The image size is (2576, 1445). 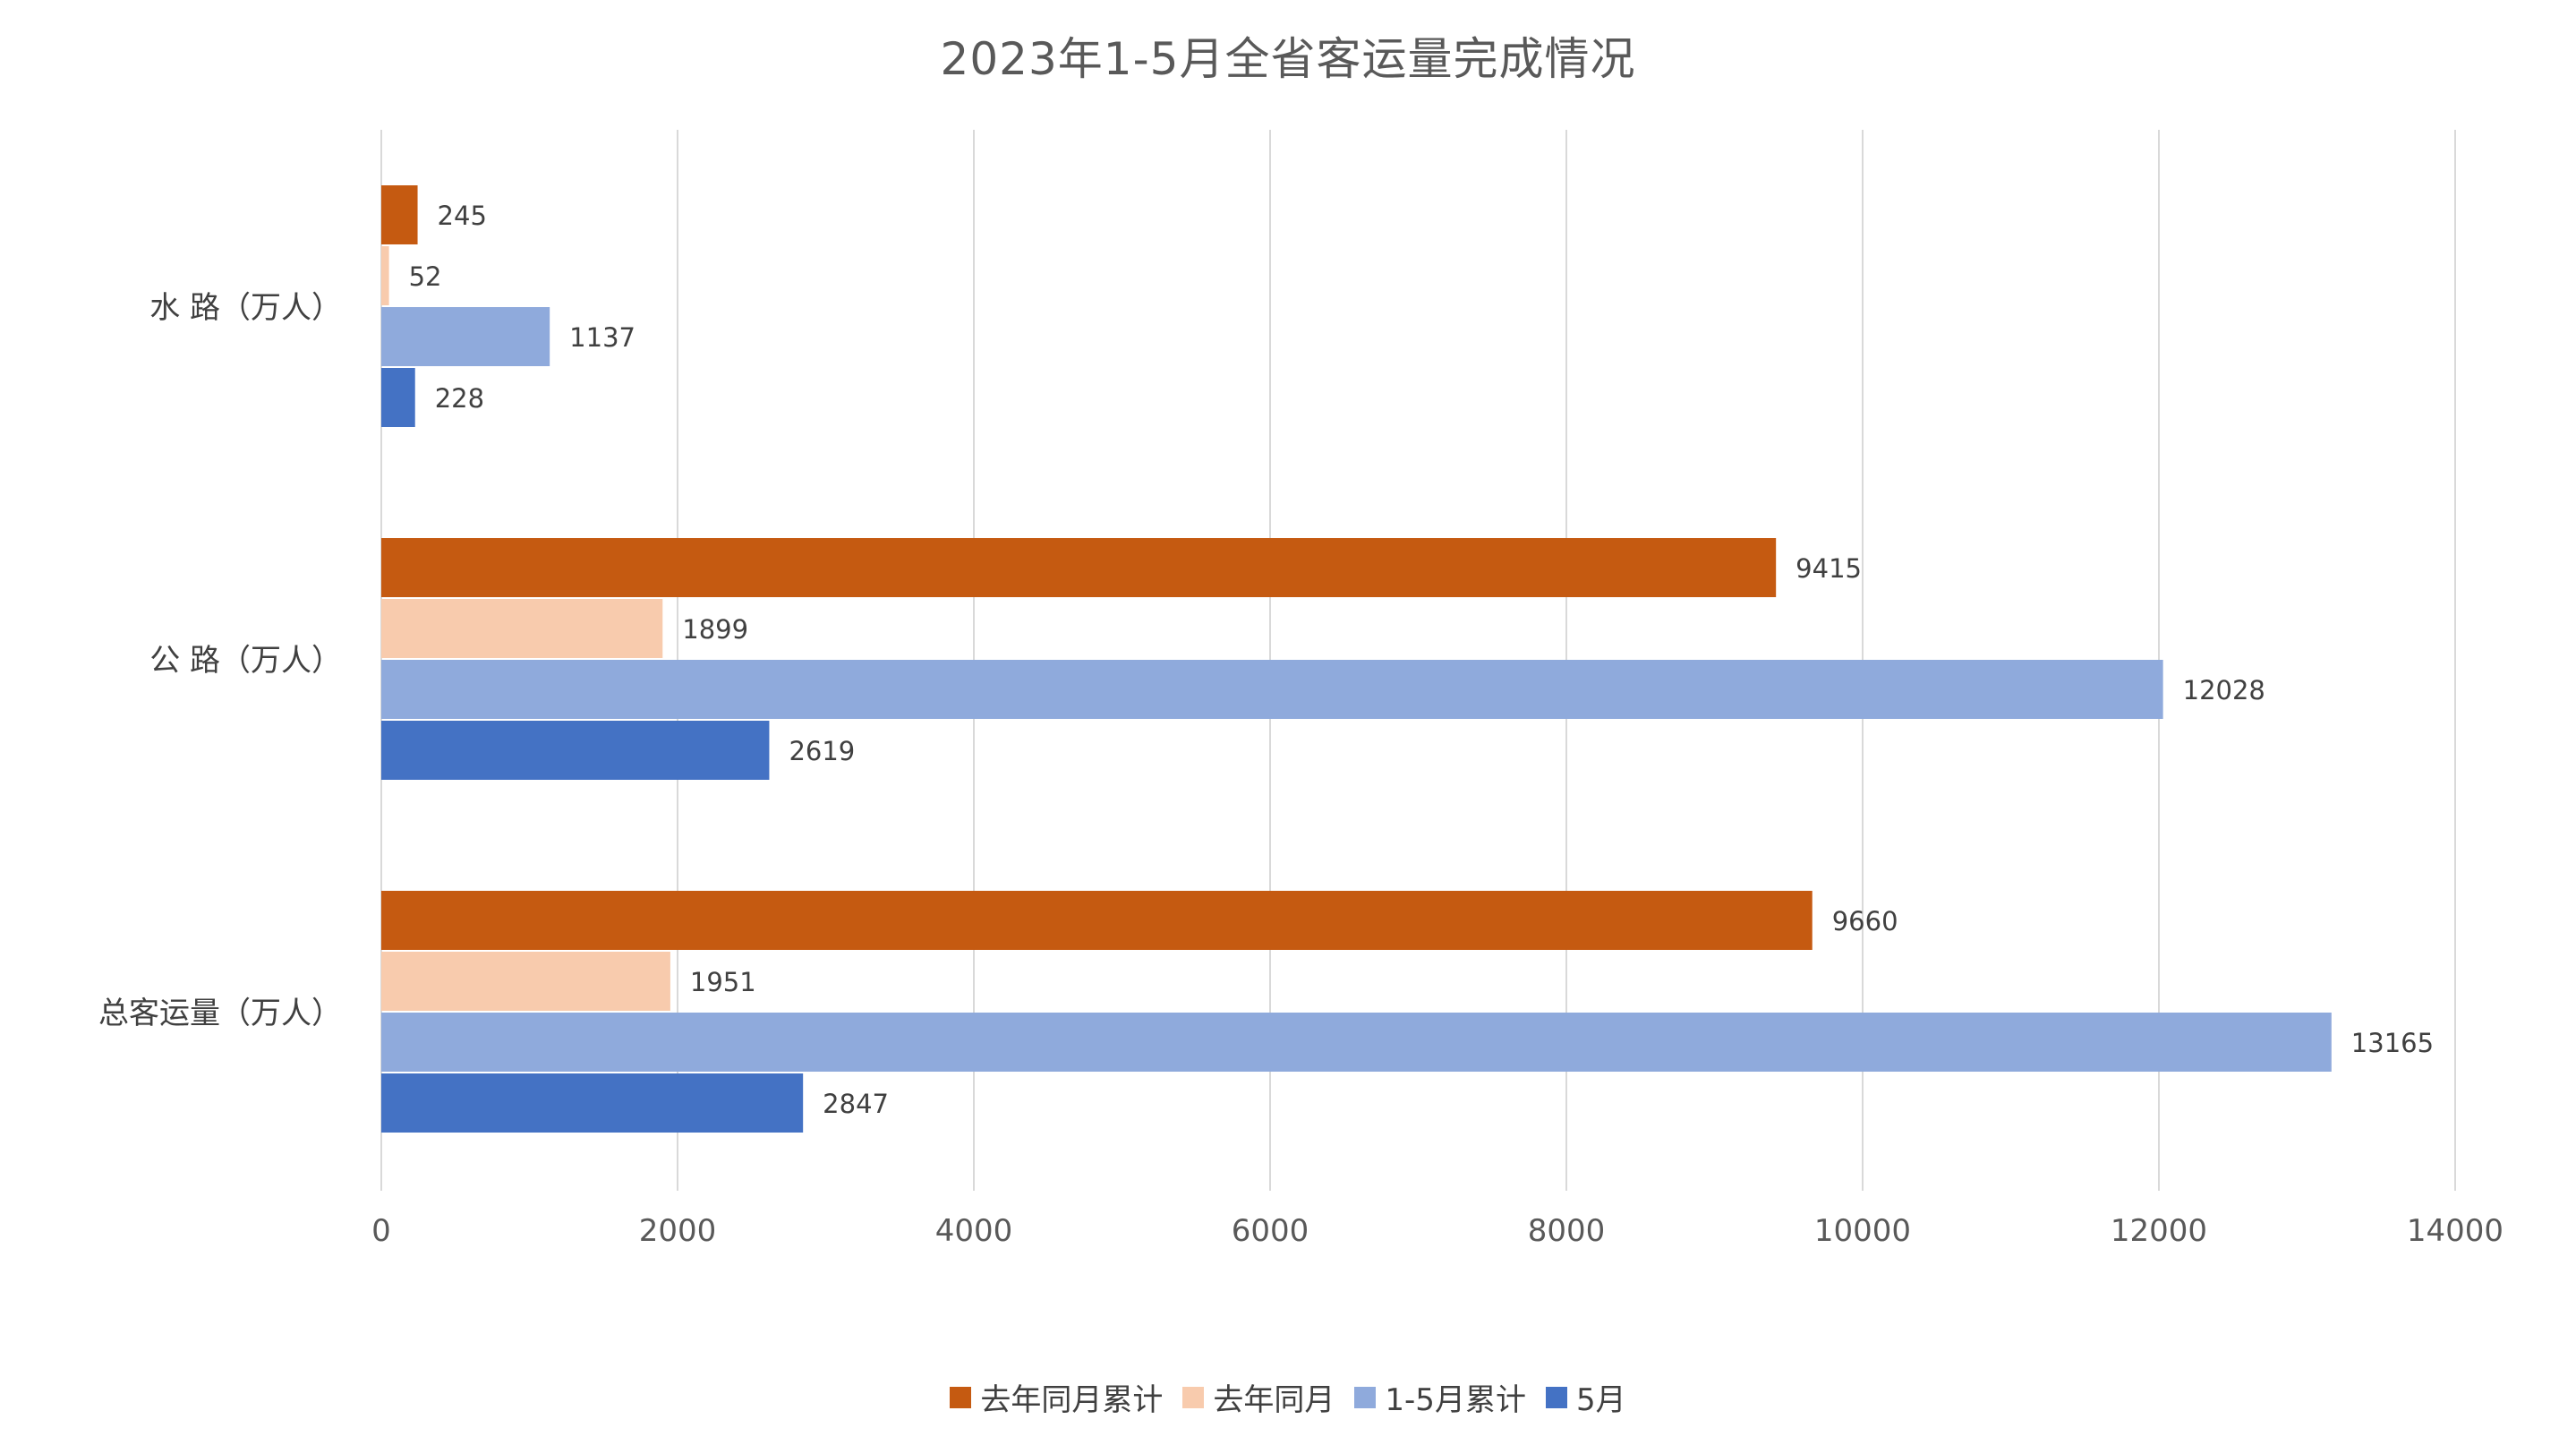 What do you see at coordinates (822, 751) in the screenshot?
I see `data-label: 2619` at bounding box center [822, 751].